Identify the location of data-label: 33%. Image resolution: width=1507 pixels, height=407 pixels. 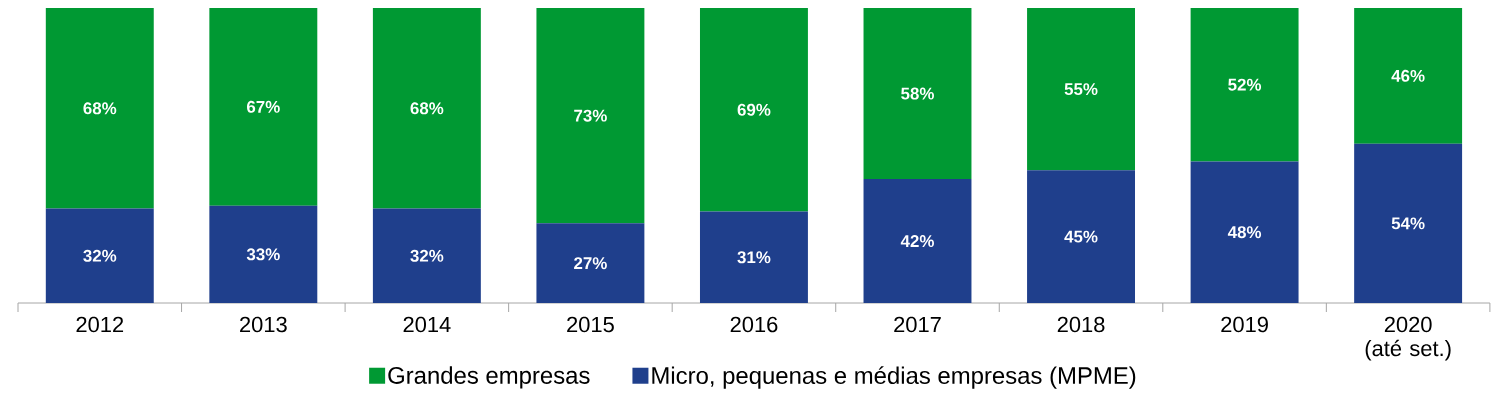
(263, 254).